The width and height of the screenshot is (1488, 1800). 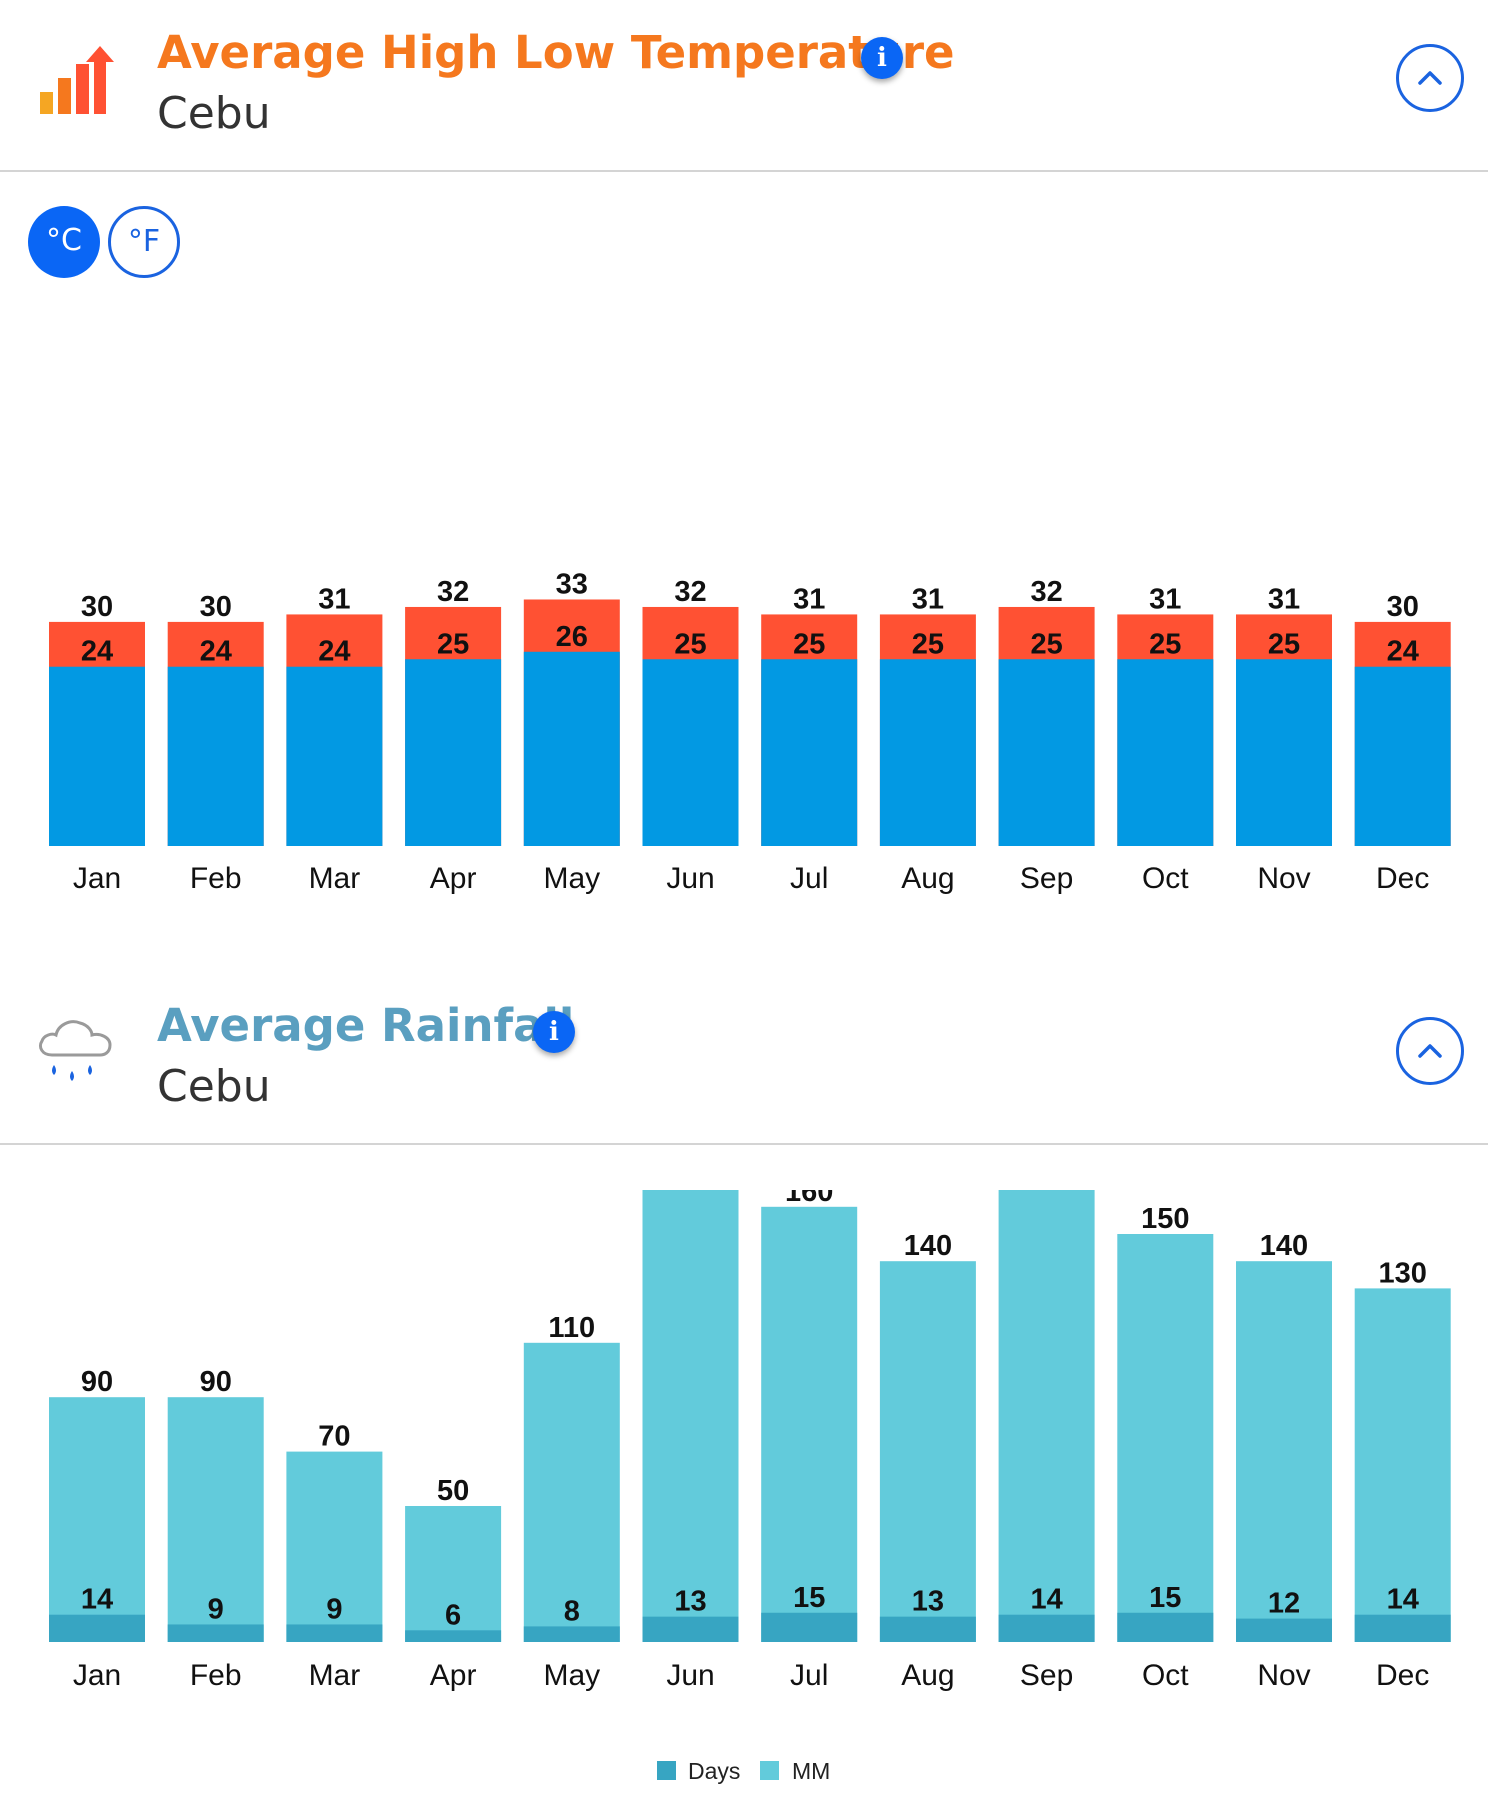 I want to click on rainfall-header: Average Rainfall Cebu i, so click(x=744, y=1059).